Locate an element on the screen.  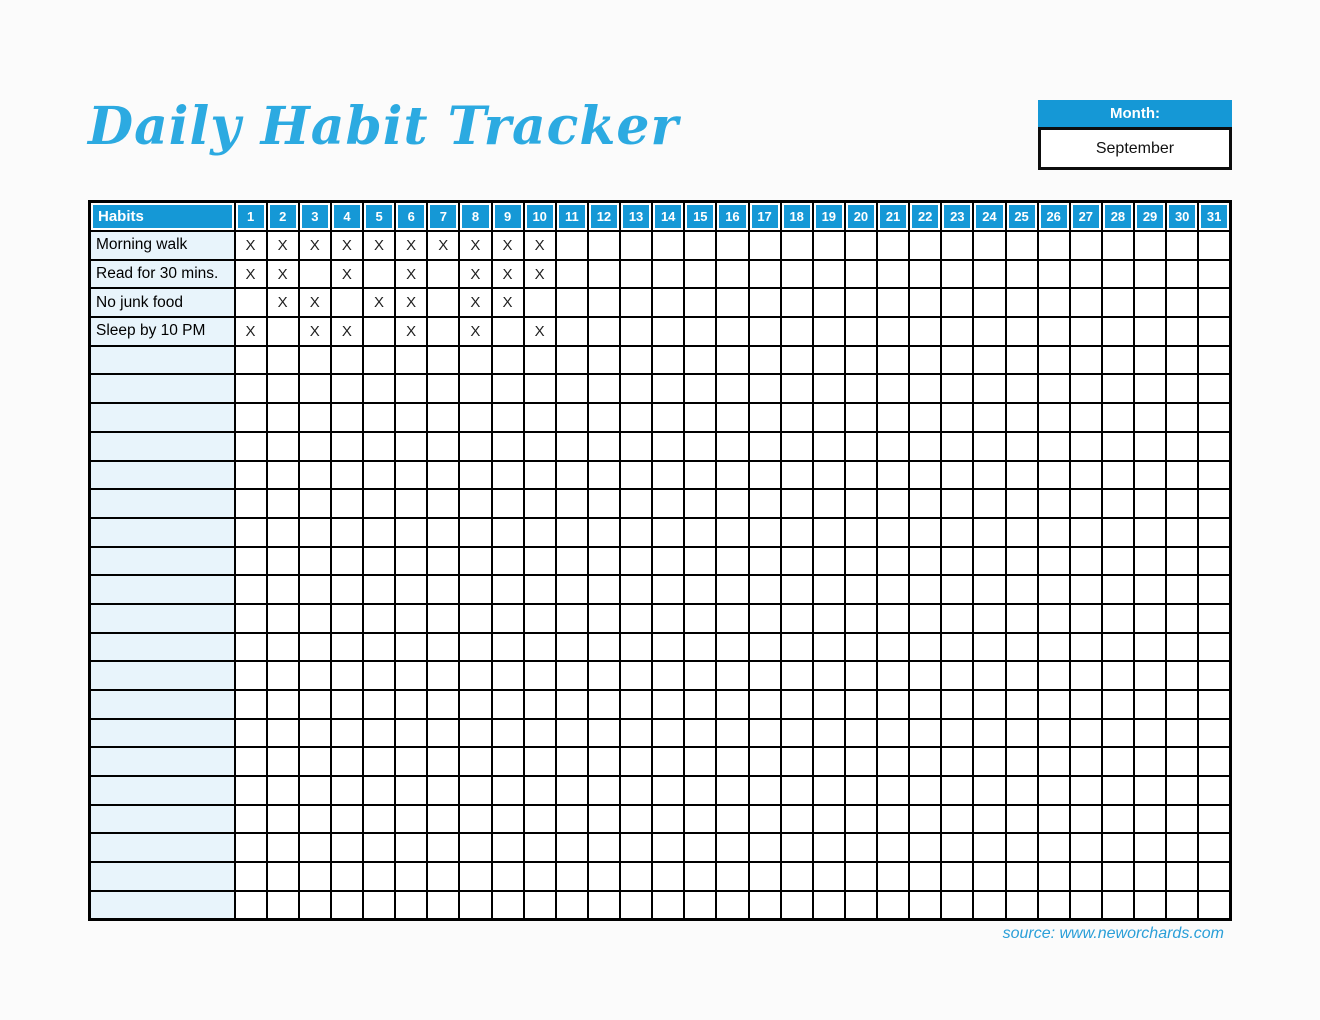
day-cell-3: X is located at coordinates (314, 331).